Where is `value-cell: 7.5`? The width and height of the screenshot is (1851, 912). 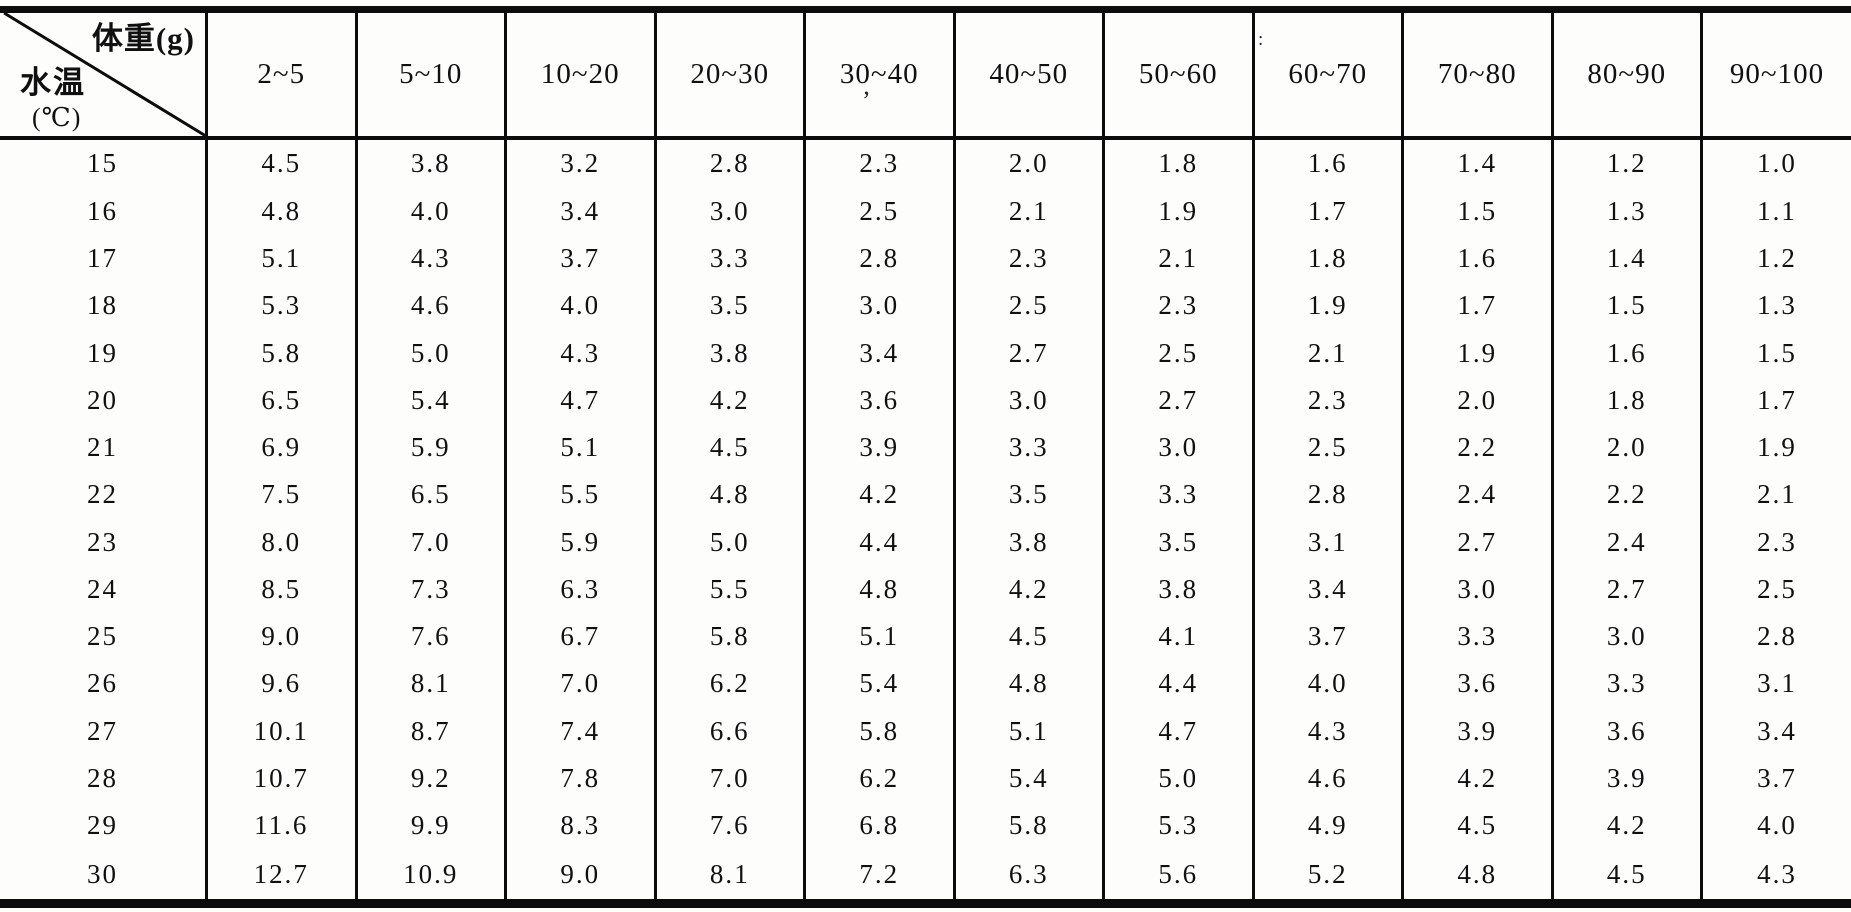 value-cell: 7.5 is located at coordinates (280, 495).